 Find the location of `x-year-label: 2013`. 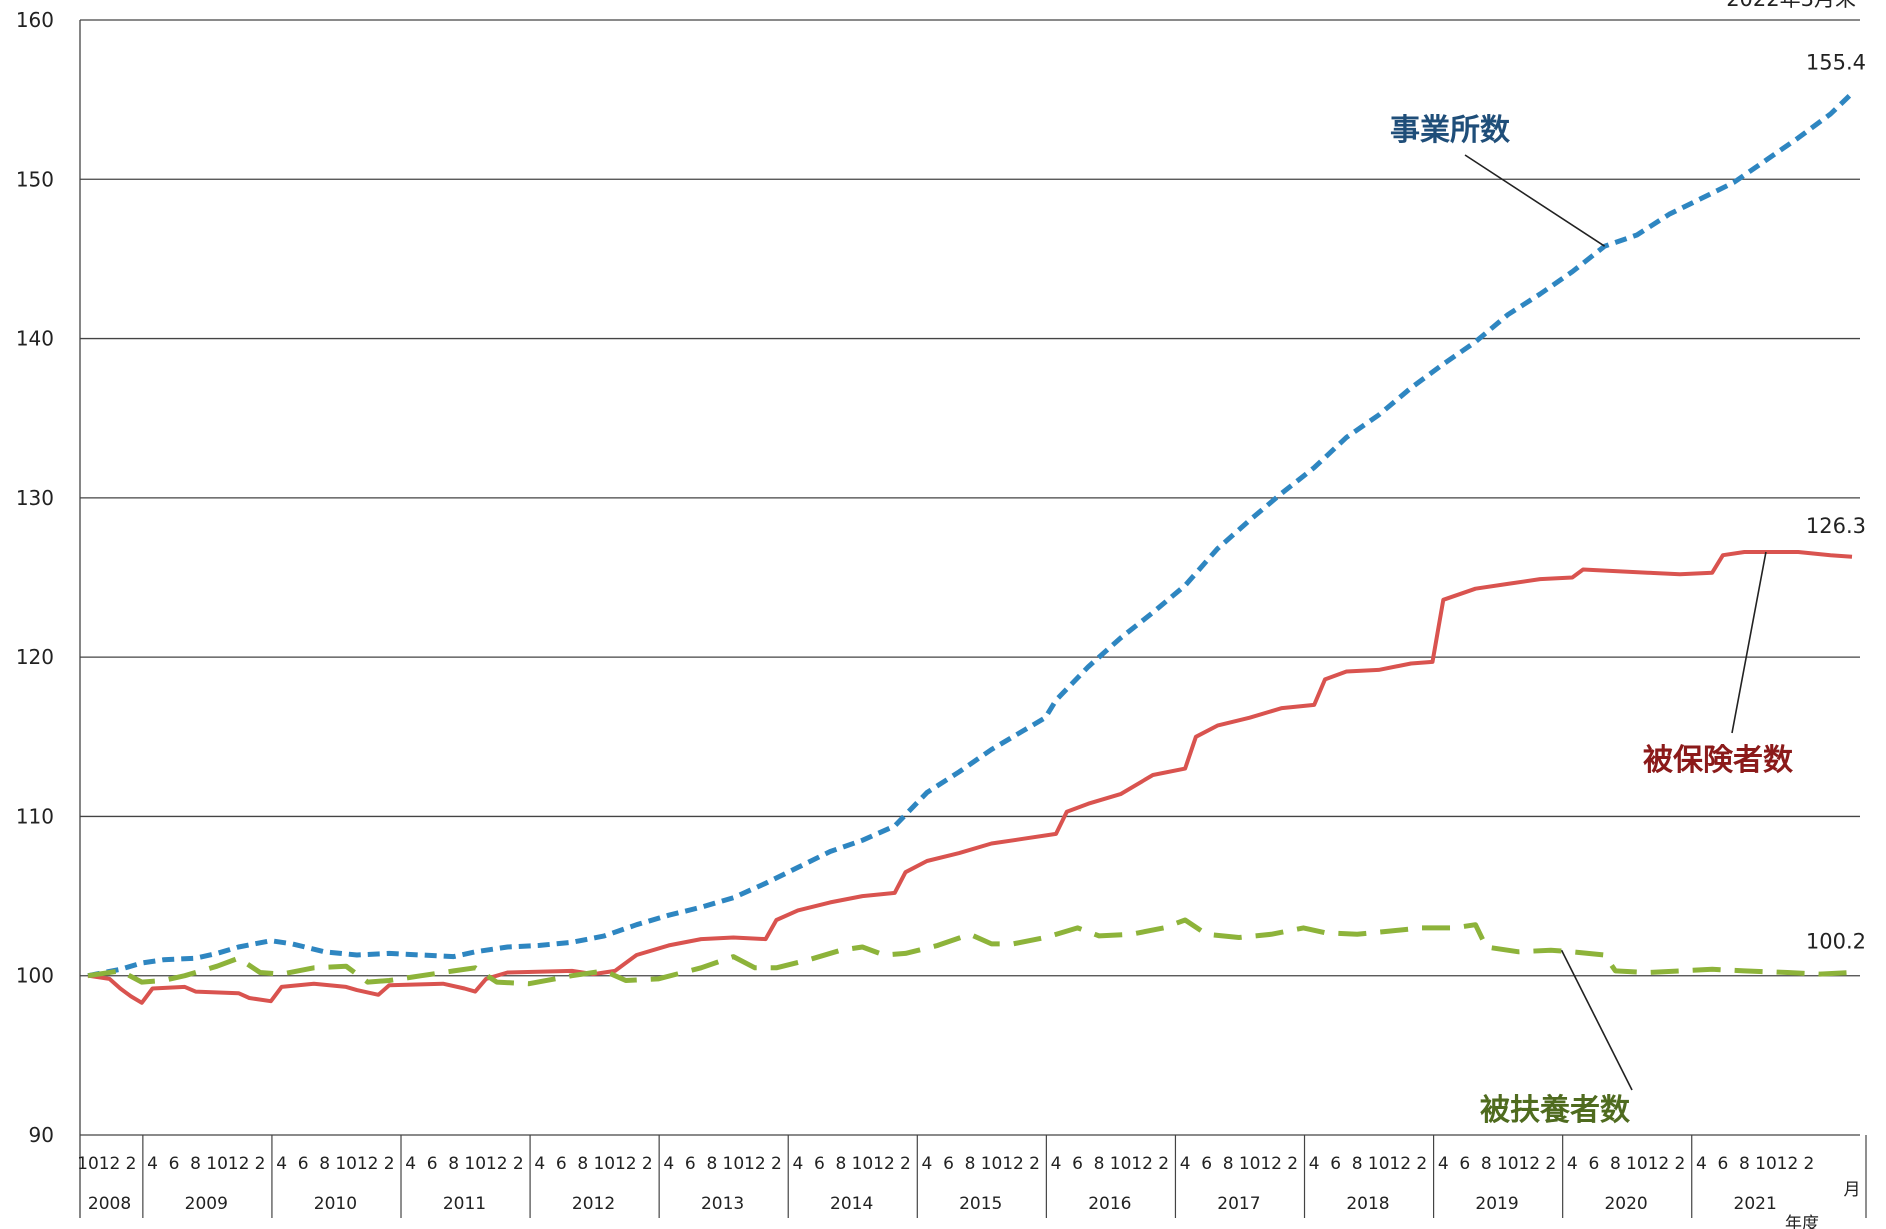

x-year-label: 2013 is located at coordinates (722, 1204).